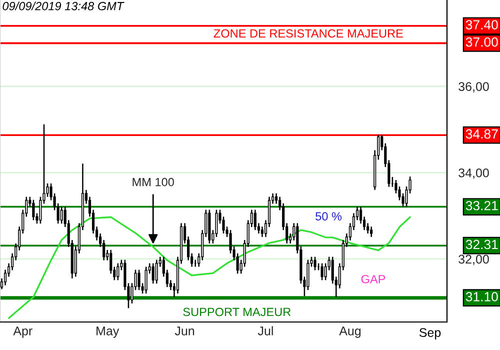 This screenshot has width=500, height=350. Describe the element at coordinates (329, 216) in the screenshot. I see `annotation: 50 %` at that location.